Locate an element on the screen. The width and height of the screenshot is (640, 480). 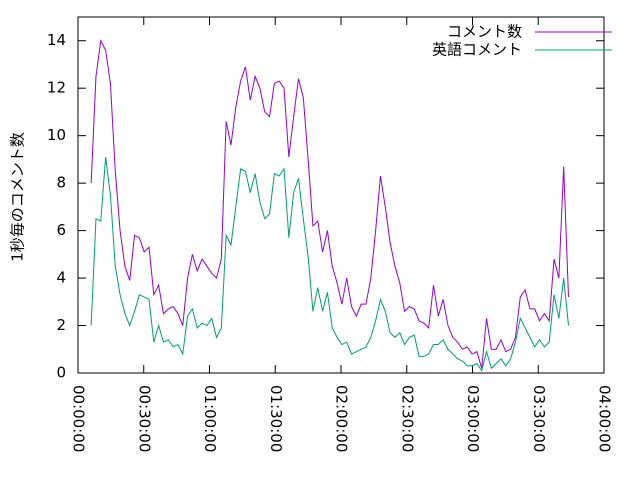
x-tick-label: 01:30:00 is located at coordinates (276, 418).